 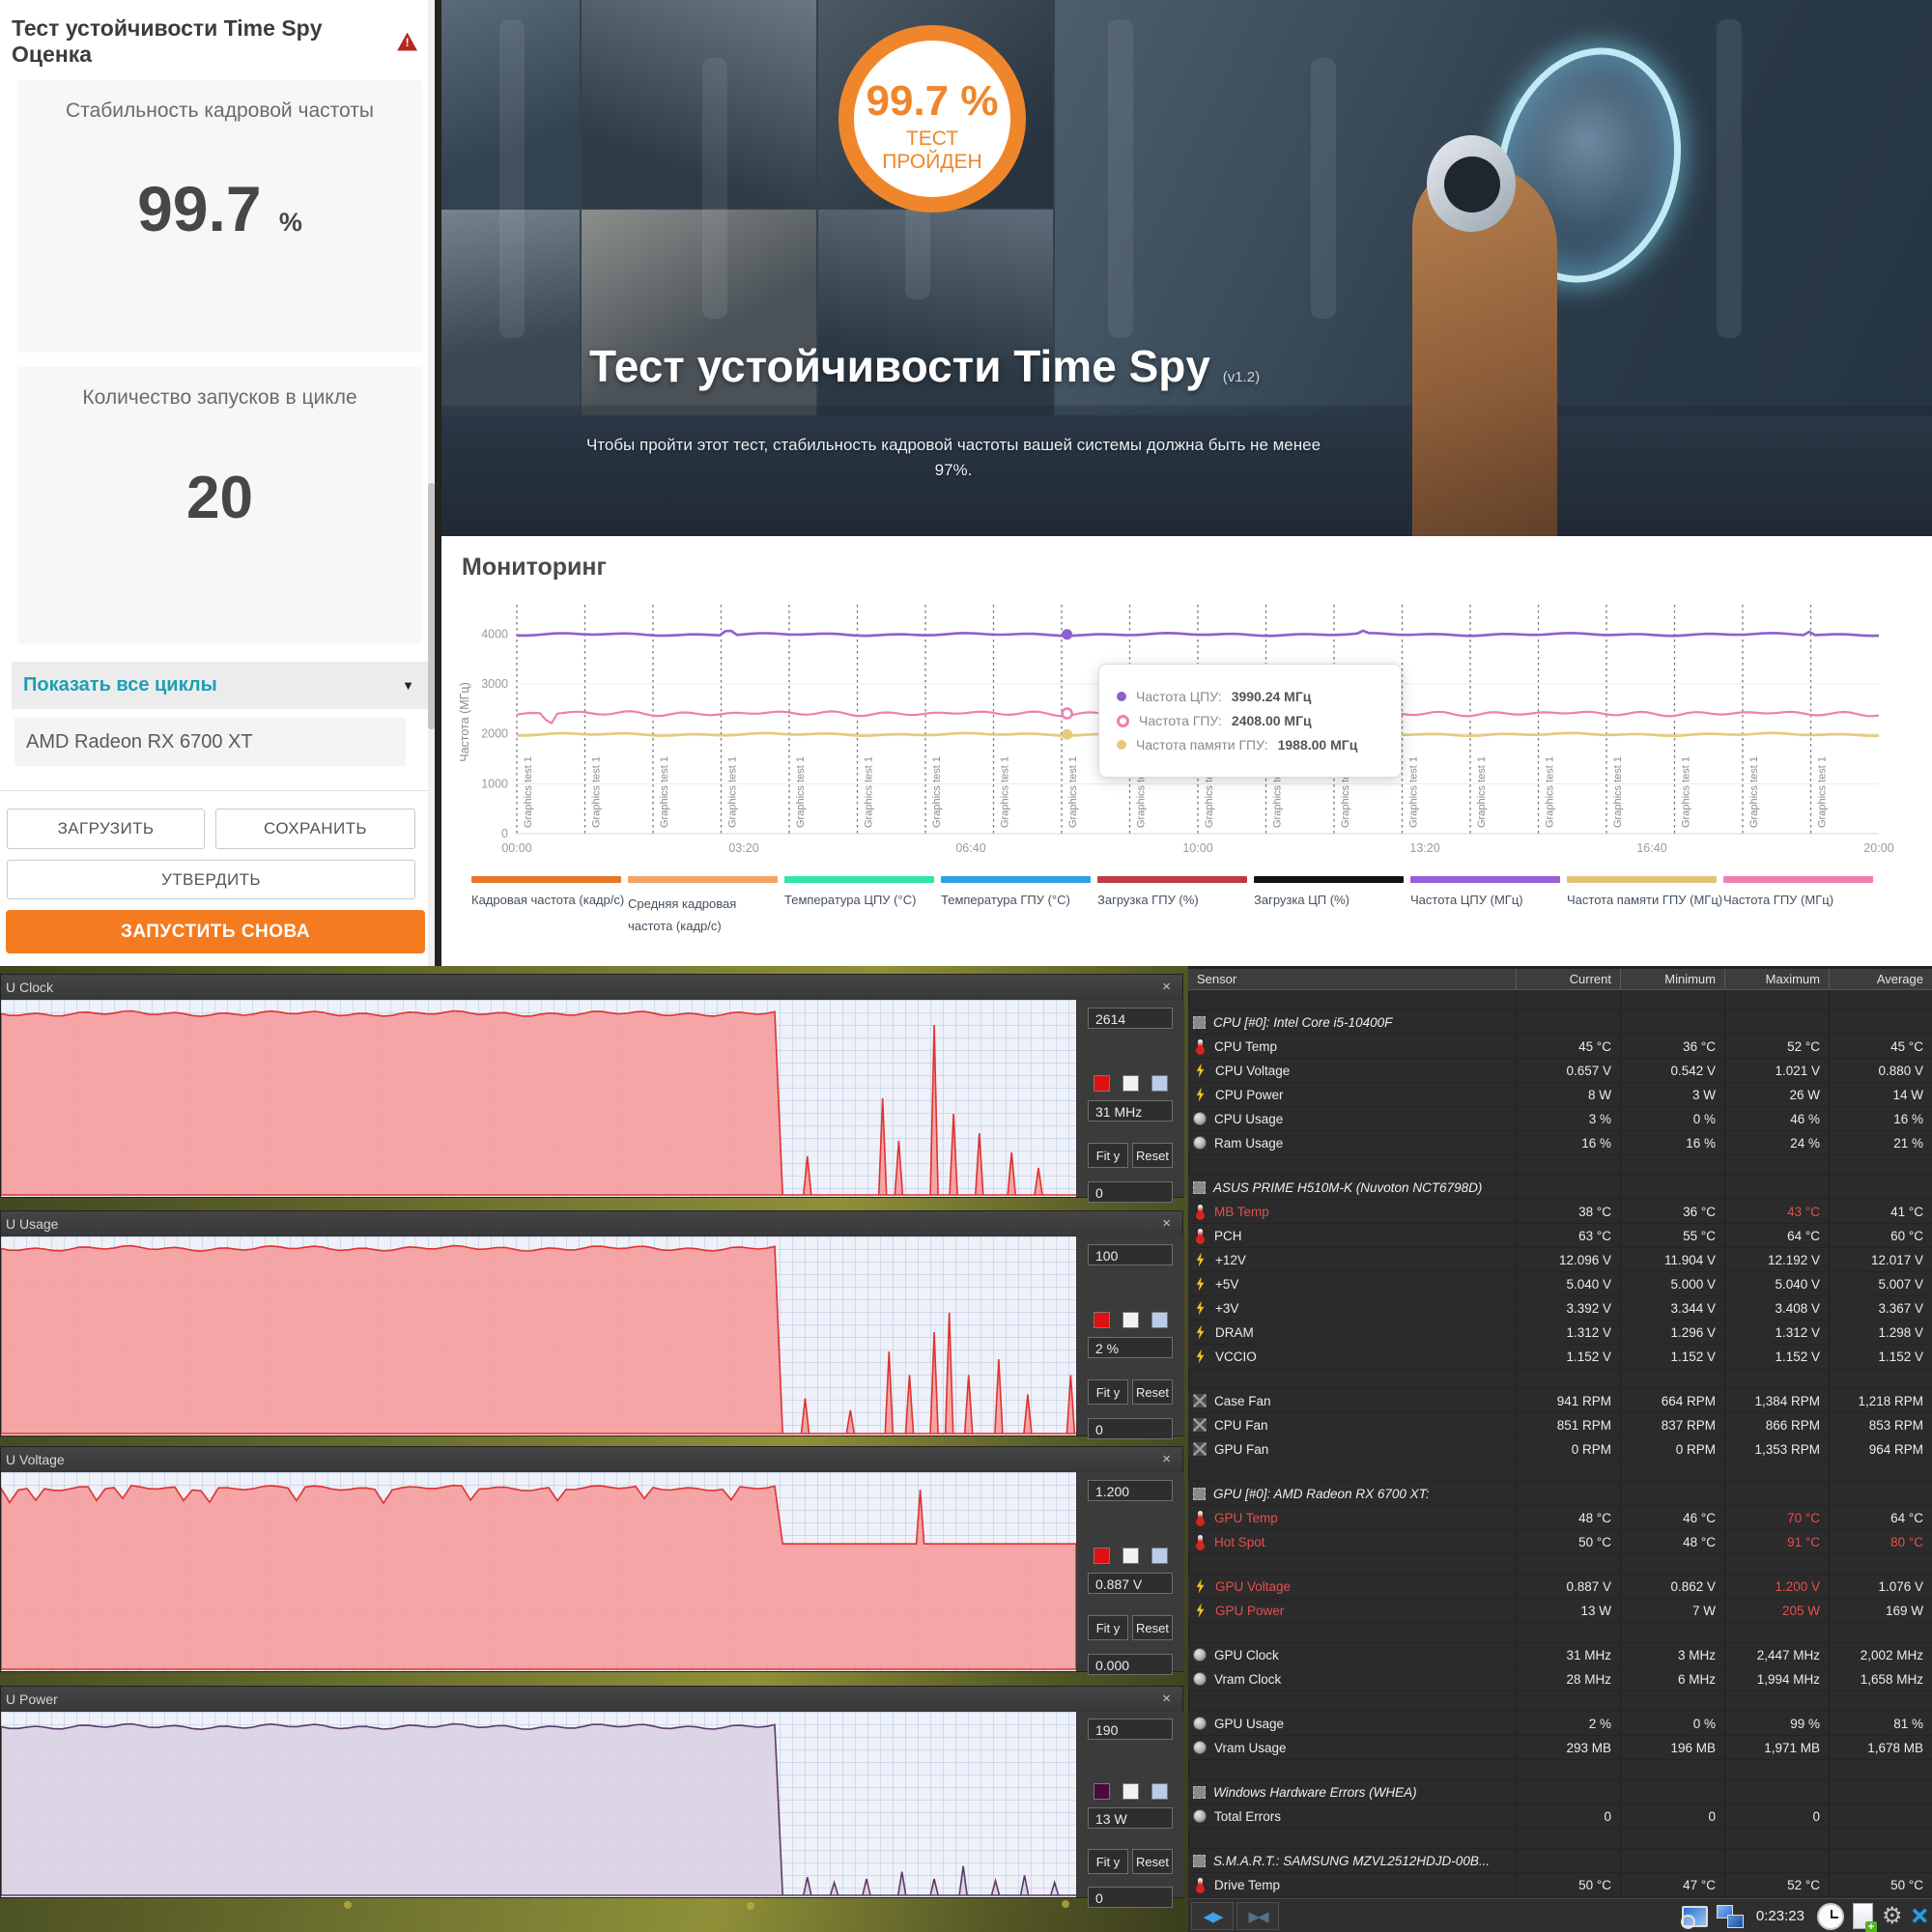 What do you see at coordinates (210, 742) in the screenshot?
I see `gpu-name-row: AMD Radeon RX 6700 XT` at bounding box center [210, 742].